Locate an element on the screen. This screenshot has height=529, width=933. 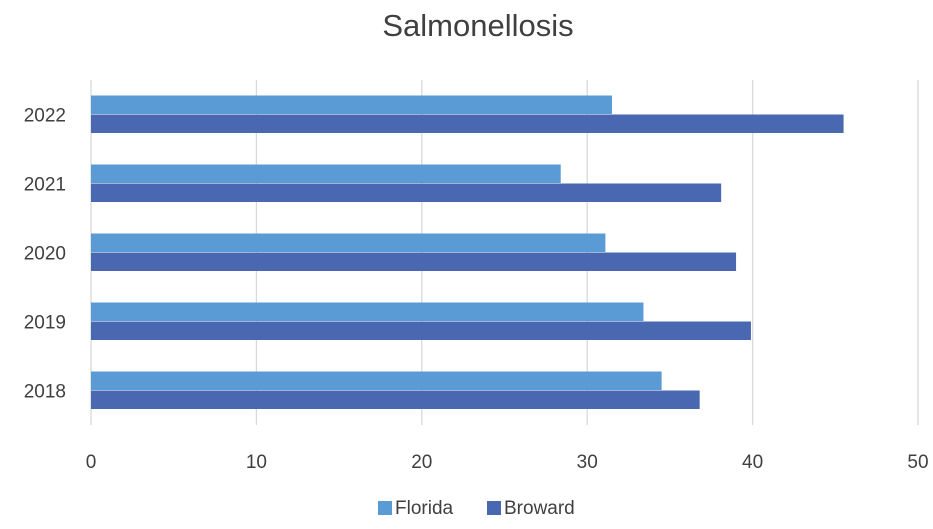
bar-florida-2018 is located at coordinates (376, 380).